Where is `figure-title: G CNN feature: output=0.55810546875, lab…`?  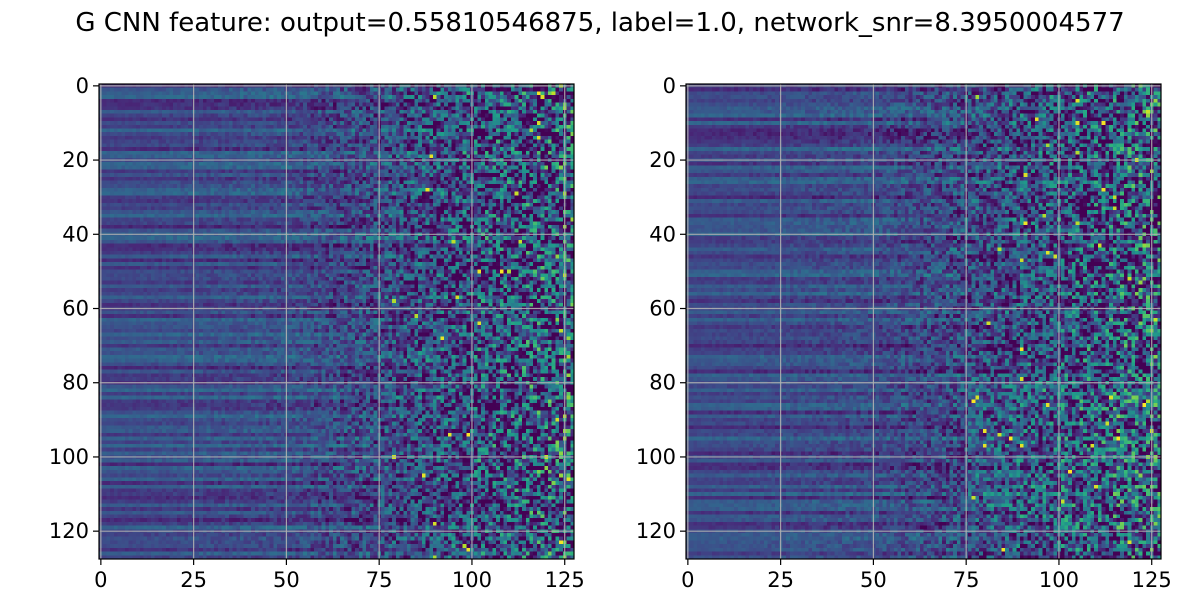 figure-title: G CNN feature: output=0.55810546875, lab… is located at coordinates (600, 23).